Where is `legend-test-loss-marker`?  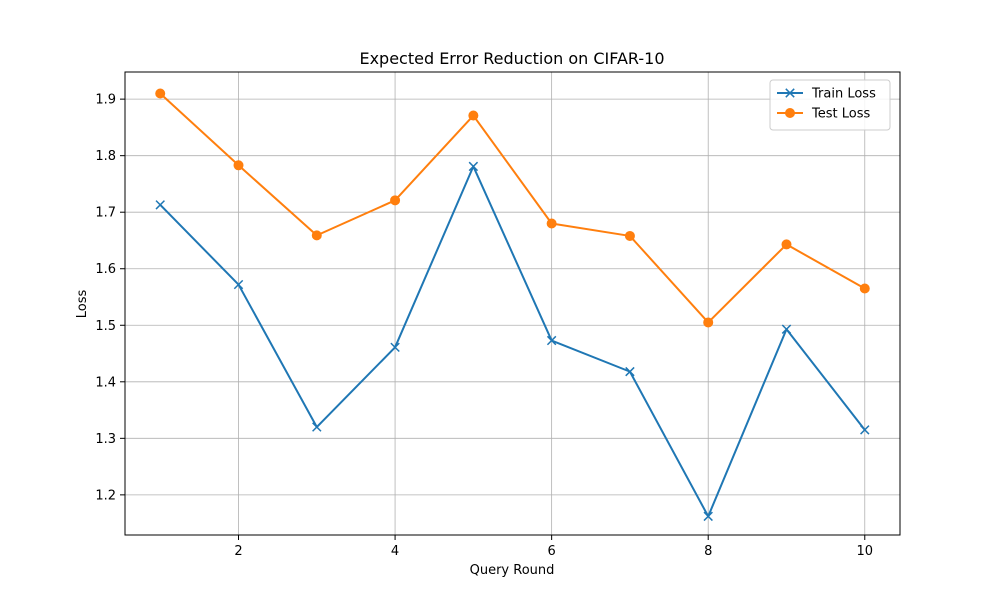
legend-test-loss-marker is located at coordinates (790, 113).